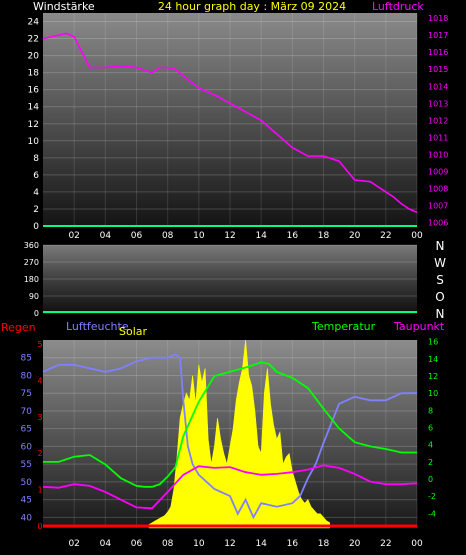  I want to click on dewpoint-axis-label: Taupunkt, so click(419, 326).